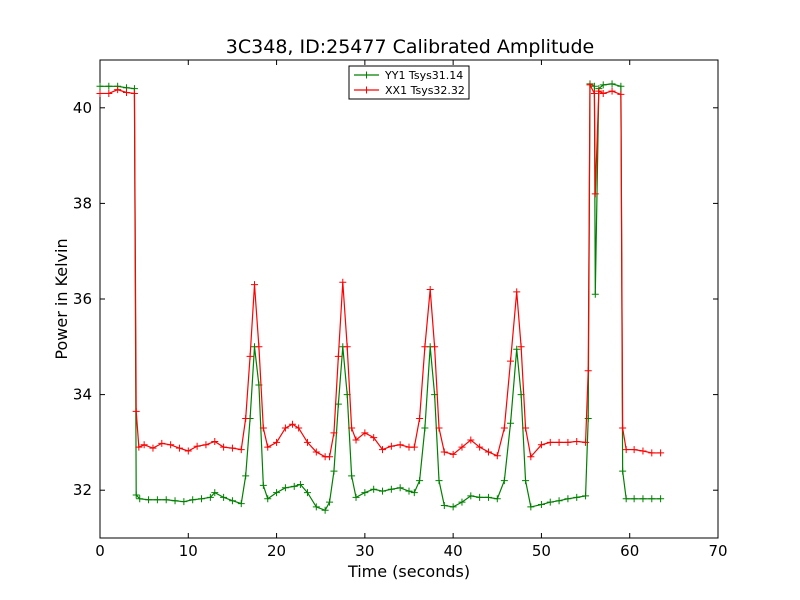 This screenshot has width=800, height=600. What do you see at coordinates (61, 298) in the screenshot?
I see `y-axis-label: Power in Kelvin` at bounding box center [61, 298].